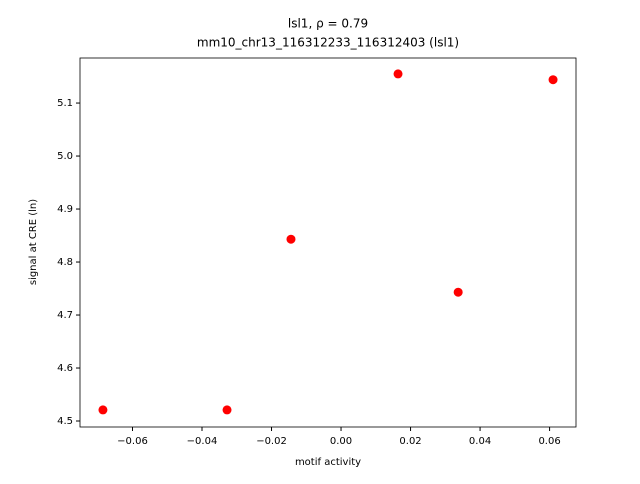 The width and height of the screenshot is (640, 484). I want to click on x-tick-label: 0.02, so click(410, 441).